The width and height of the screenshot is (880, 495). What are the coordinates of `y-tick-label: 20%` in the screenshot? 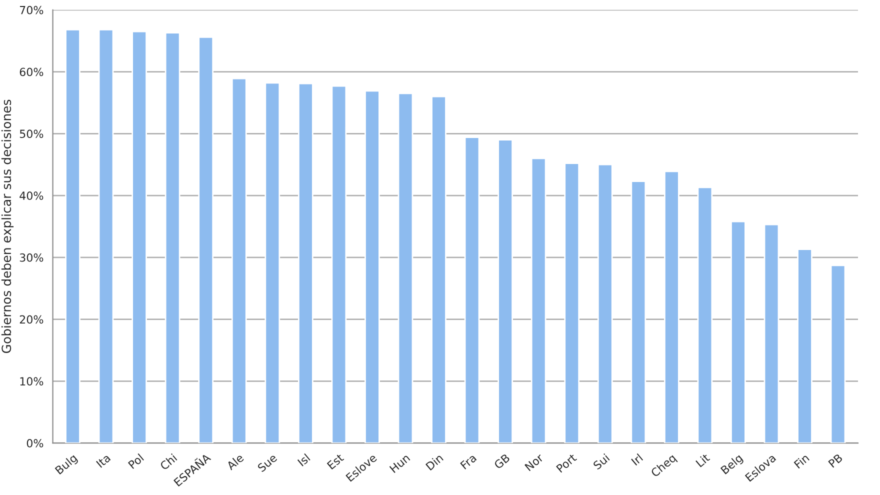 It's located at (32, 319).